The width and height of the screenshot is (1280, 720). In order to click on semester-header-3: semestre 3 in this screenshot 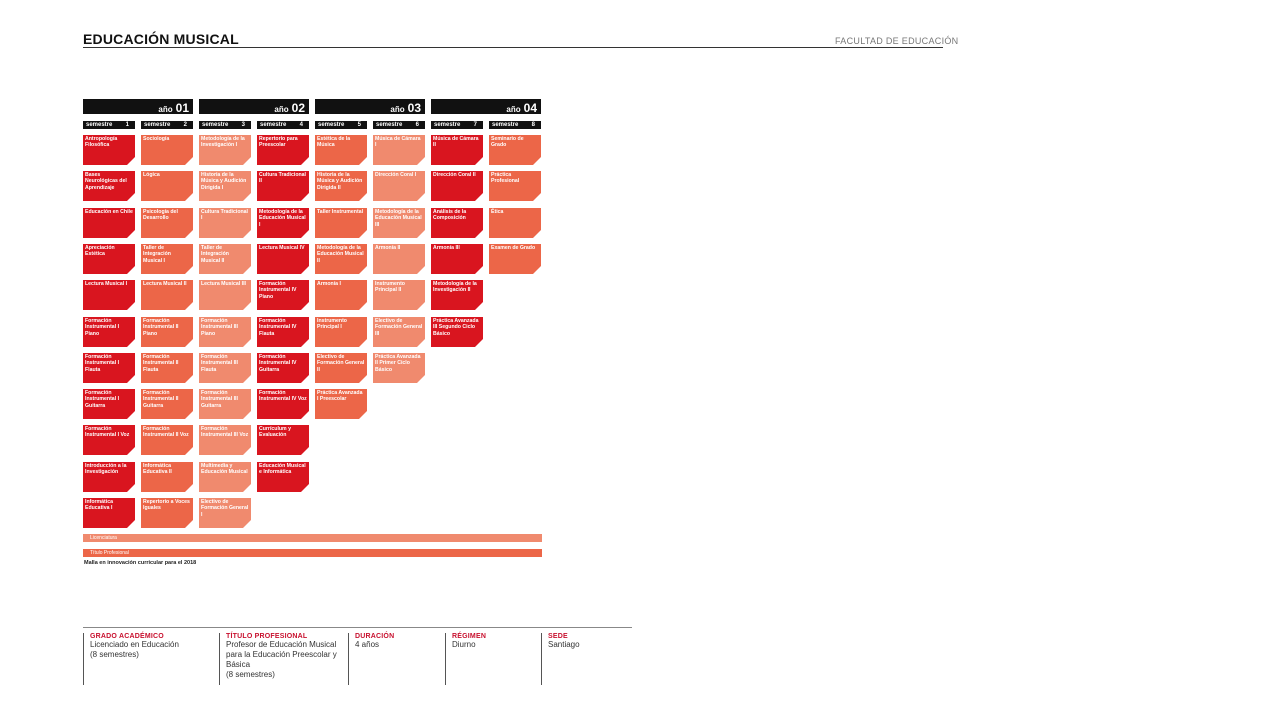, I will do `click(225, 125)`.